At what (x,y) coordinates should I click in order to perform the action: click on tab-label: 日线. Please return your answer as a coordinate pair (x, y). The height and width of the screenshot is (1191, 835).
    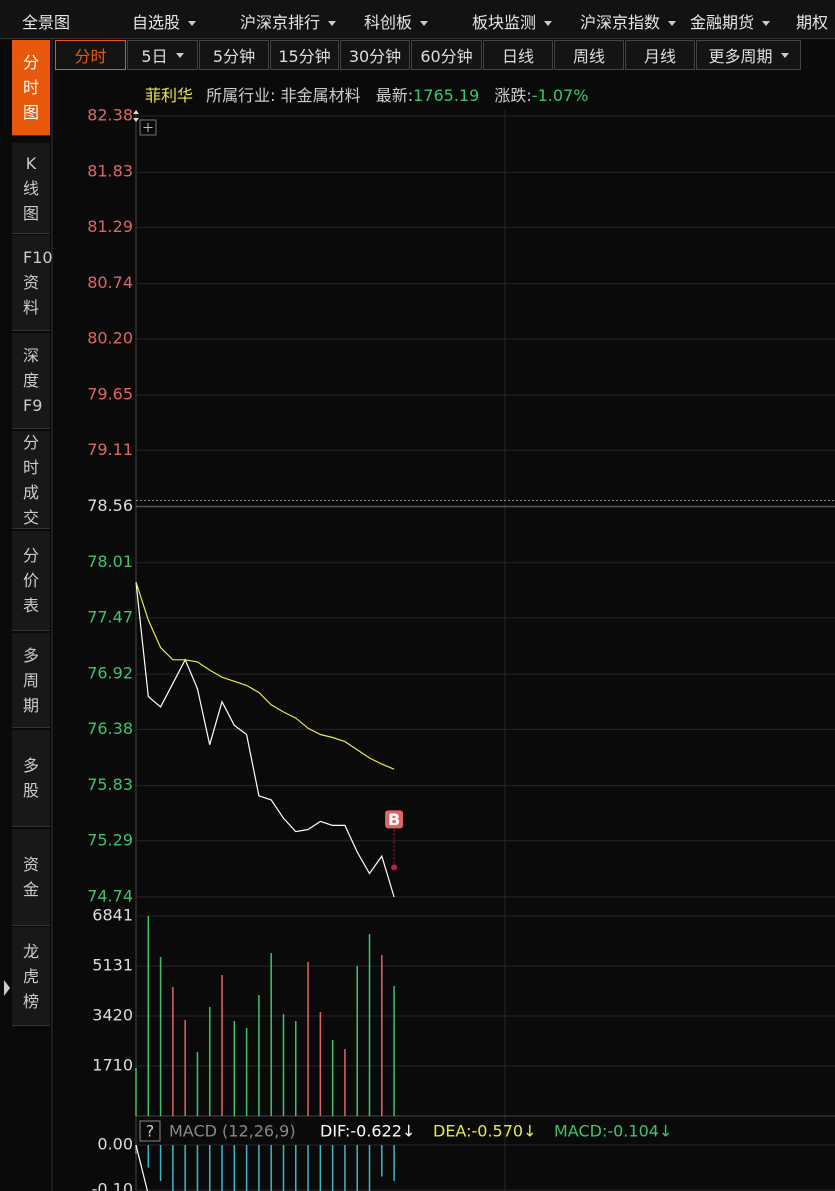
    Looking at the image, I should click on (517, 56).